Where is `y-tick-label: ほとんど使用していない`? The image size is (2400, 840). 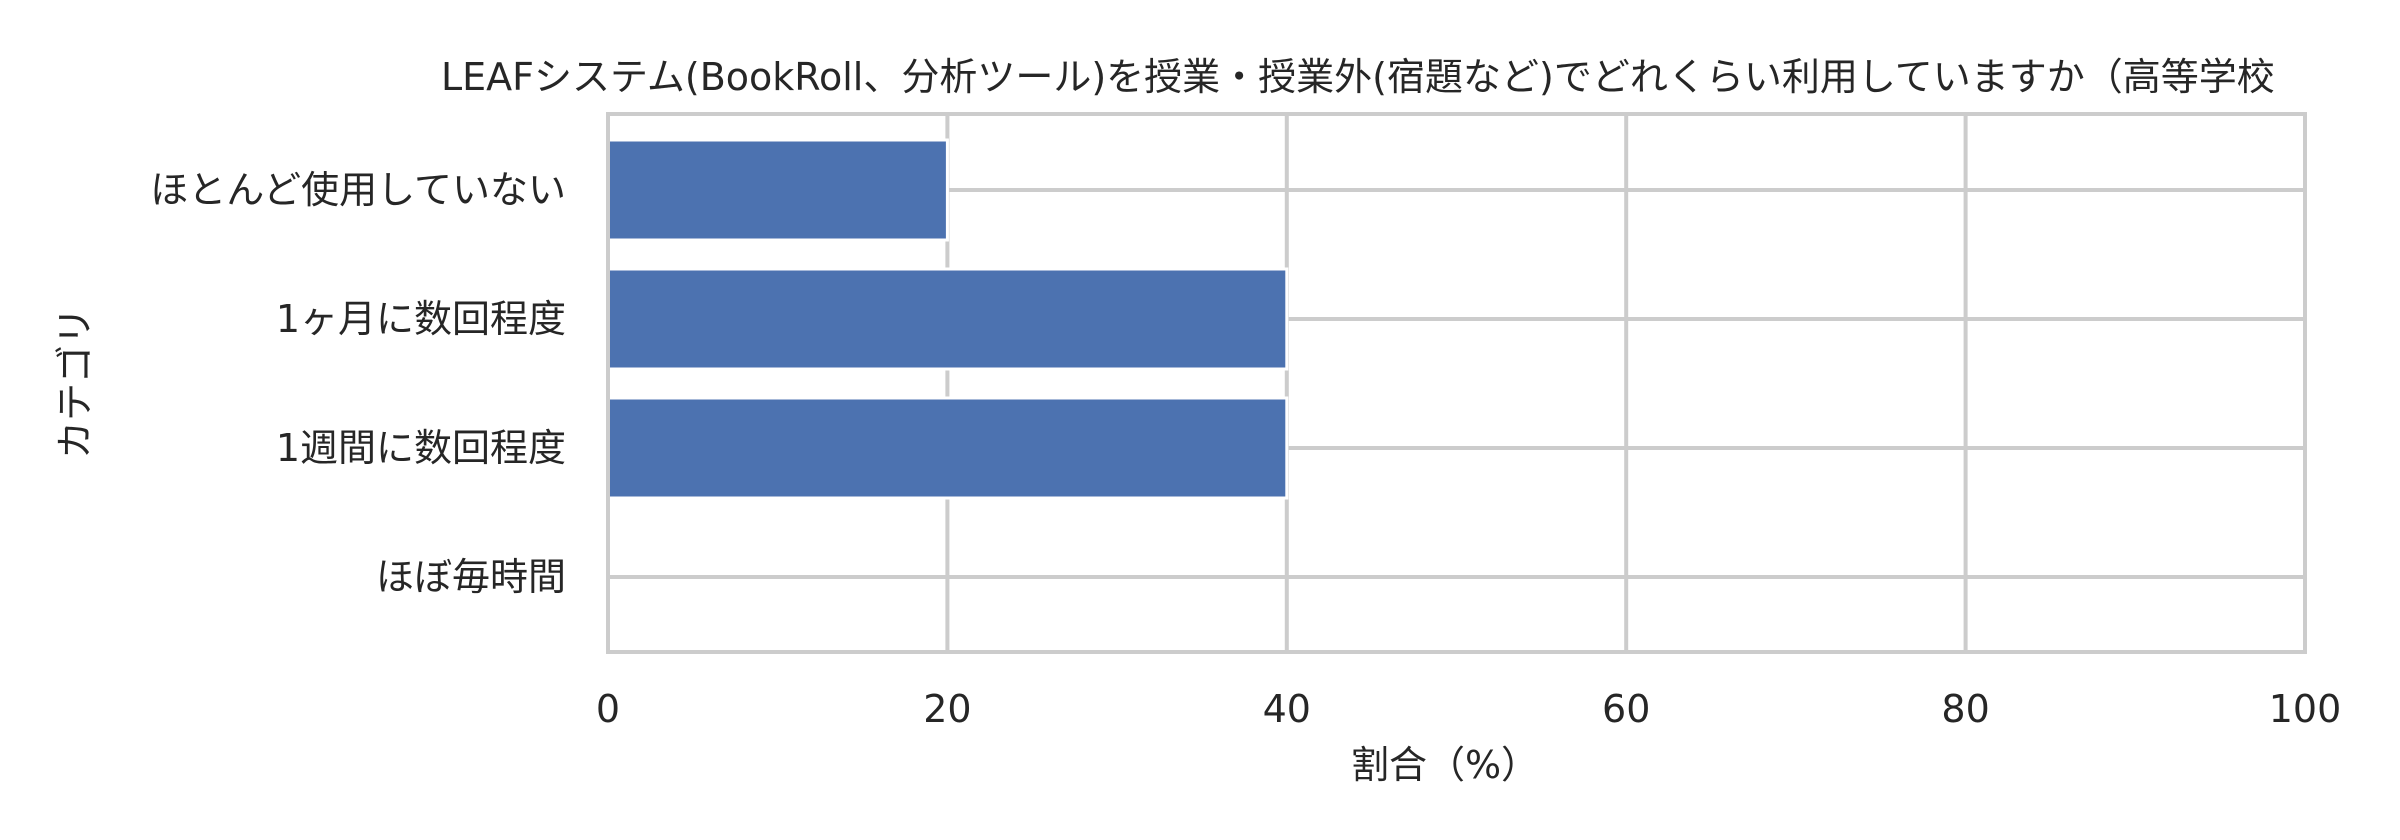 y-tick-label: ほとんど使用していない is located at coordinates (358, 190).